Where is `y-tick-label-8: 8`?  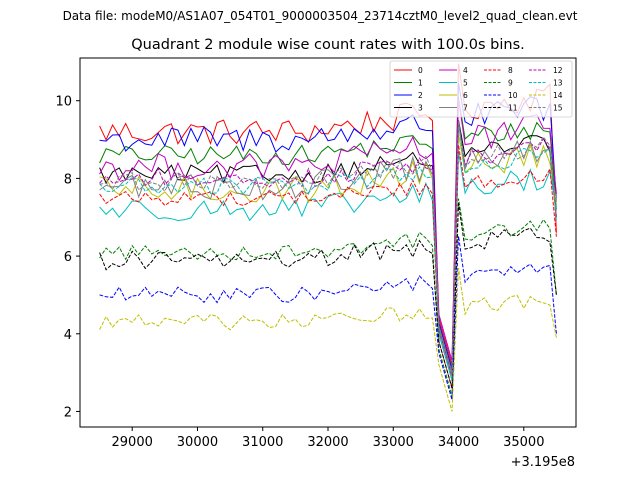 y-tick-label-8: 8 is located at coordinates (68, 179).